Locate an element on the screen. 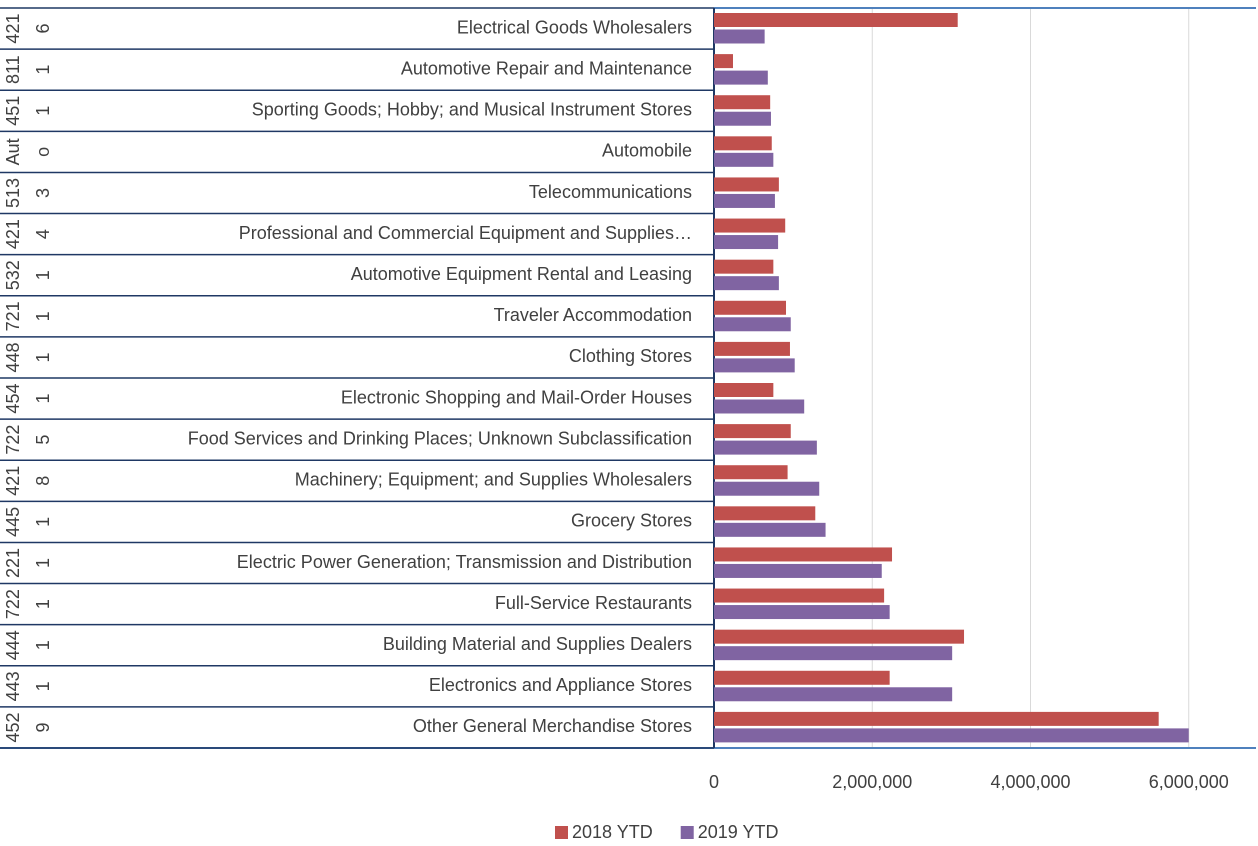 The image size is (1258, 846). legend-label: 2019 YTD is located at coordinates (738, 832).